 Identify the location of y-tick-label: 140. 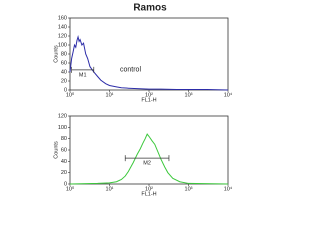
(62, 27).